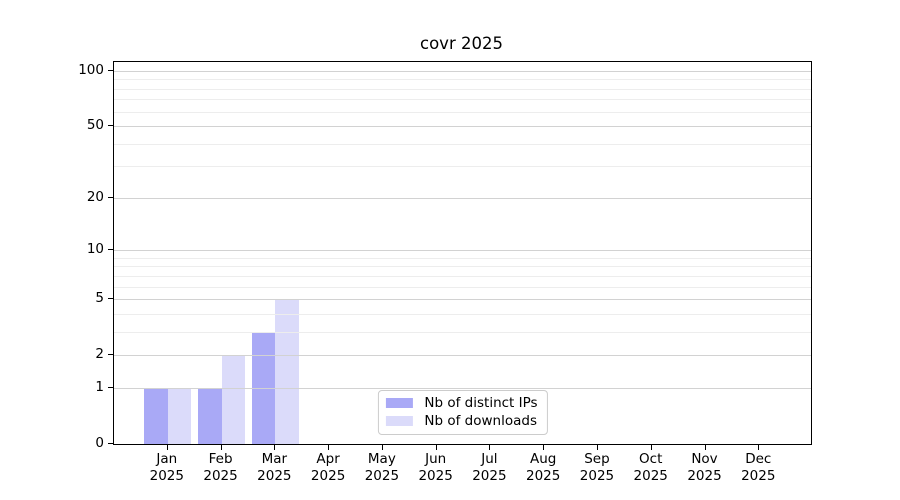  What do you see at coordinates (435, 467) in the screenshot?
I see `x-tick-label-jun: Jun 2025` at bounding box center [435, 467].